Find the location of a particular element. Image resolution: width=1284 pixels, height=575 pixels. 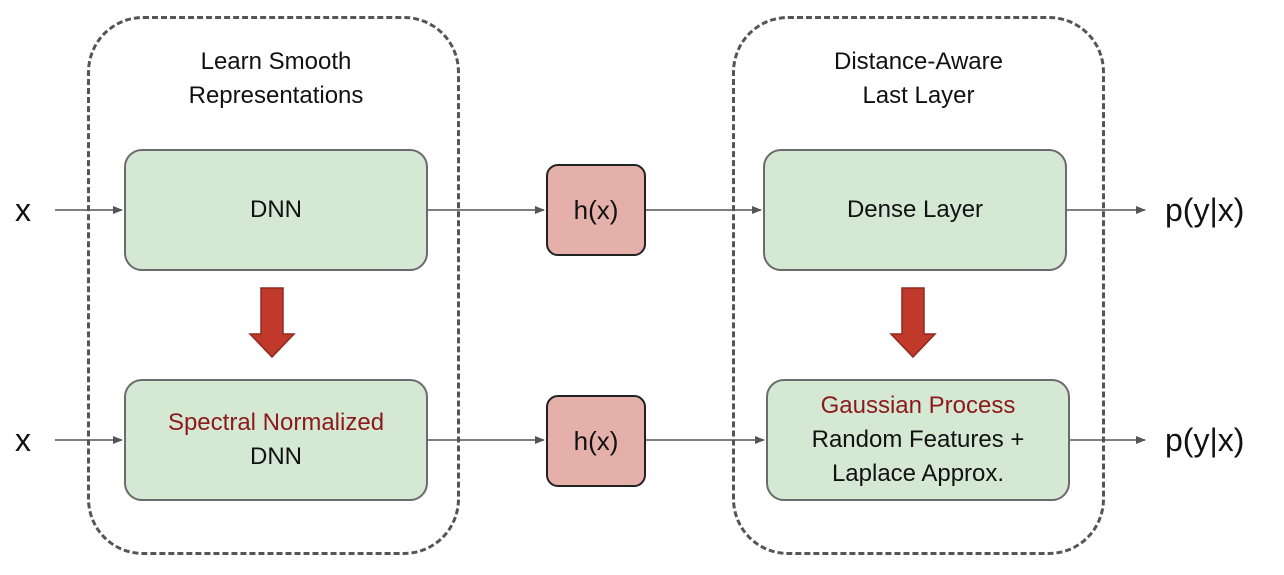

right-group-title-line2: Last Layer is located at coordinates (918, 95).